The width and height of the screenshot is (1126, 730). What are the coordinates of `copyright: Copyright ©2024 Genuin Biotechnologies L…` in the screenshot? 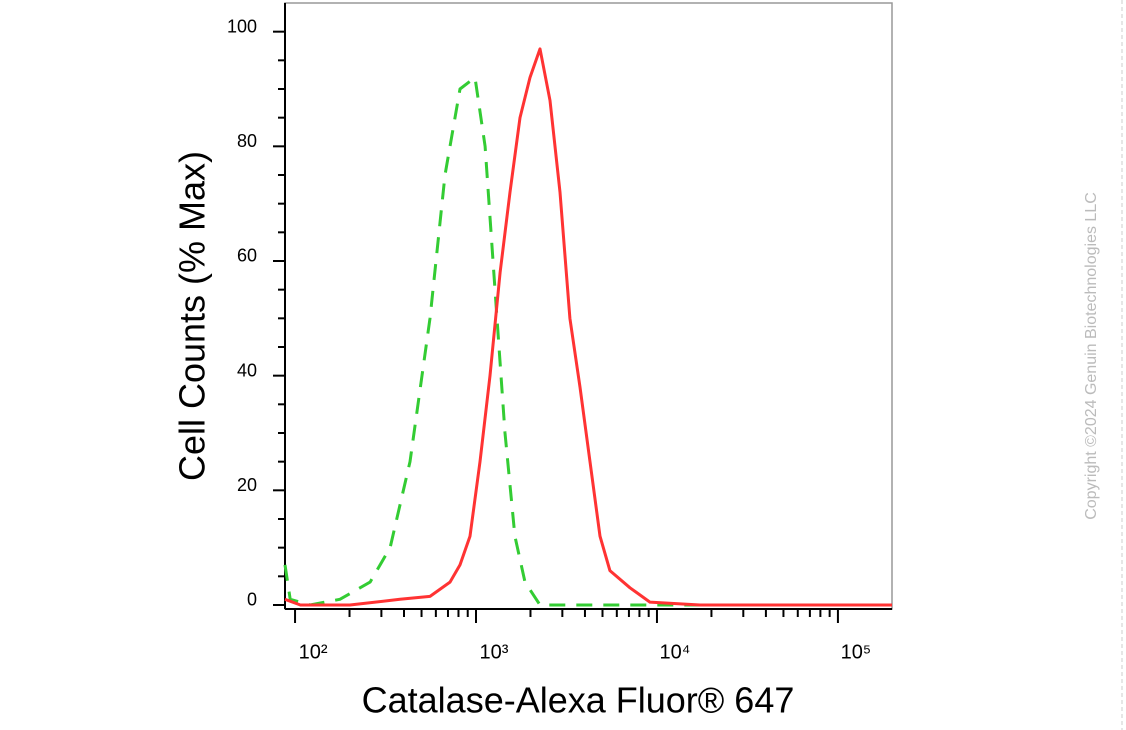 It's located at (1091, 356).